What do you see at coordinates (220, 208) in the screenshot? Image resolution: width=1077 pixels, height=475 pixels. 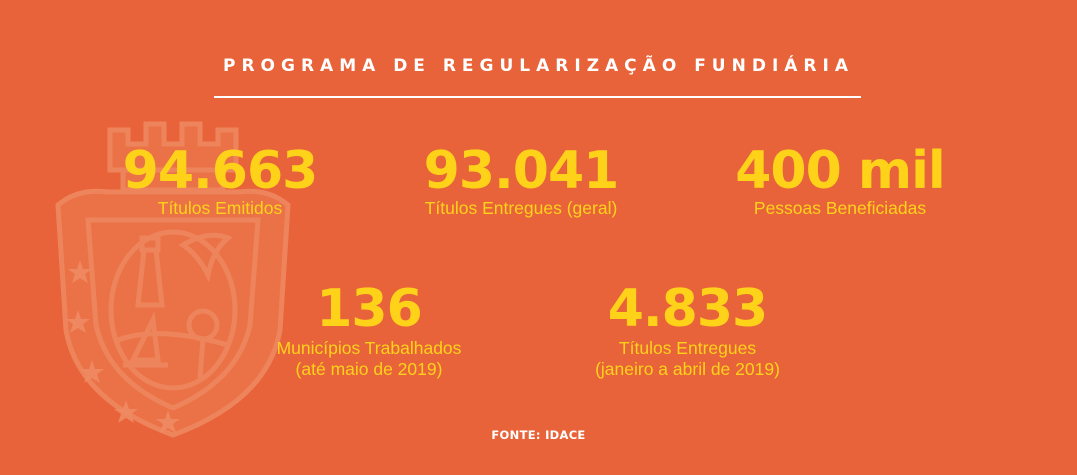 I see `stat-label: Títulos Emitidos` at bounding box center [220, 208].